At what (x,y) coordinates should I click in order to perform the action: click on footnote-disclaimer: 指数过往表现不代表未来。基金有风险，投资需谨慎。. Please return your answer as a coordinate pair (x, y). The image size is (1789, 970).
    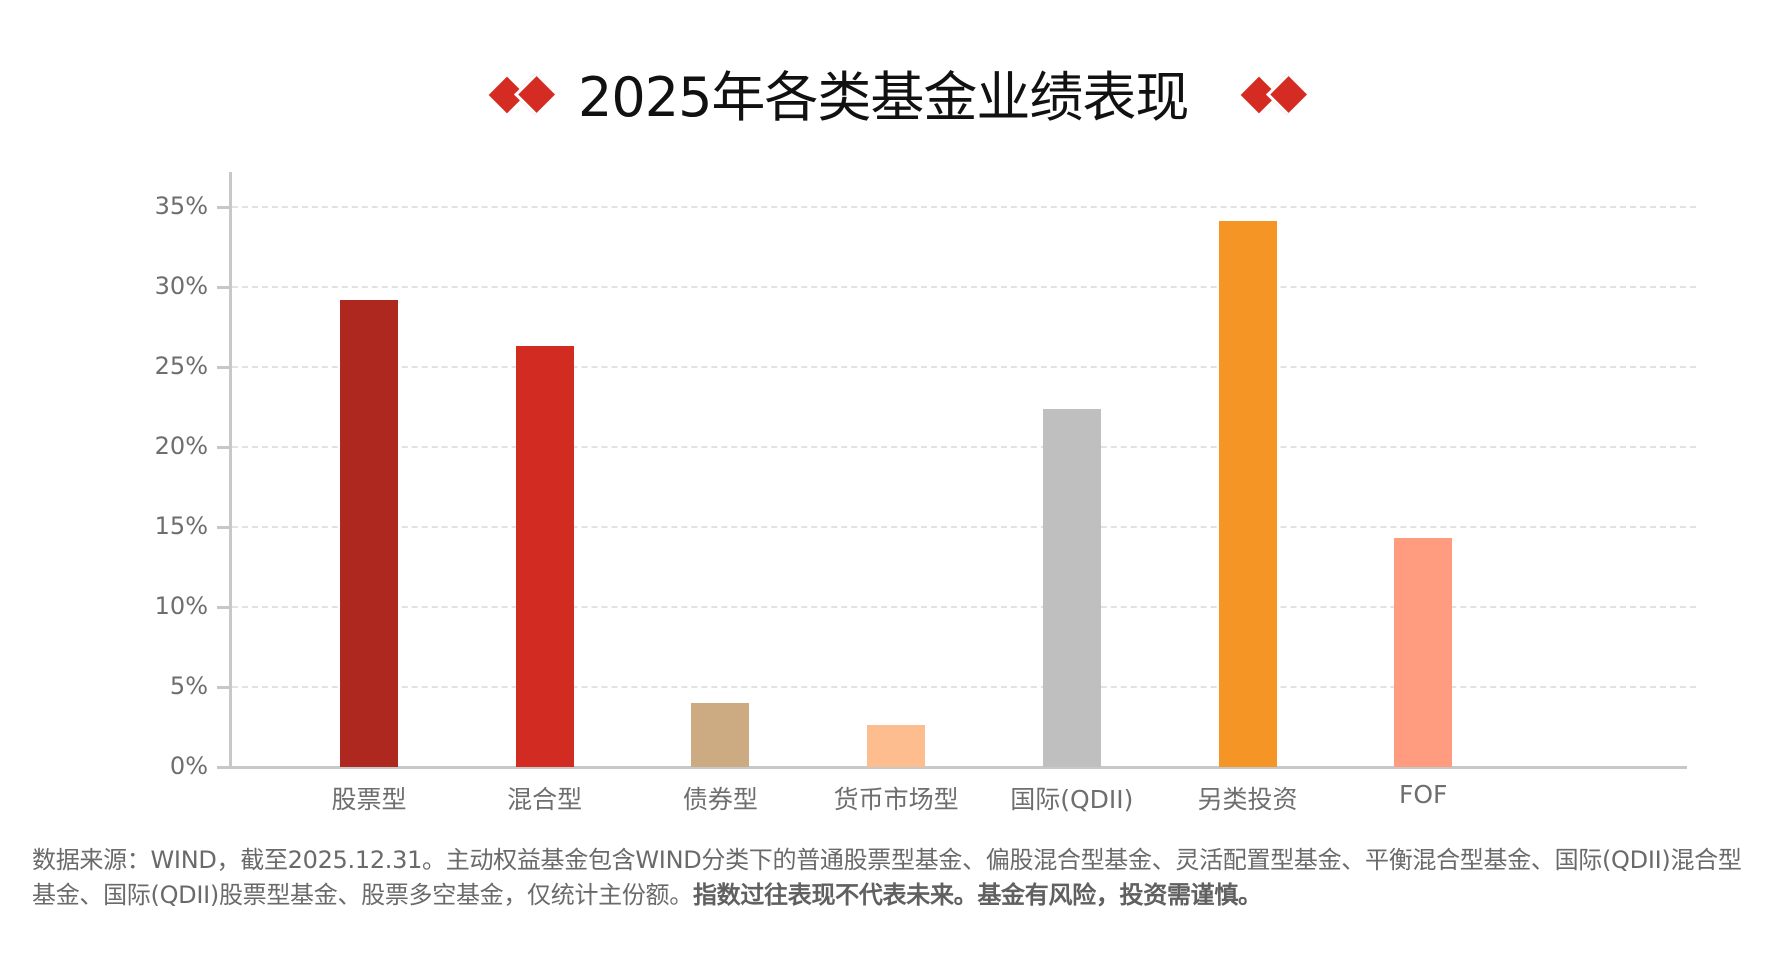
    Looking at the image, I should click on (977, 895).